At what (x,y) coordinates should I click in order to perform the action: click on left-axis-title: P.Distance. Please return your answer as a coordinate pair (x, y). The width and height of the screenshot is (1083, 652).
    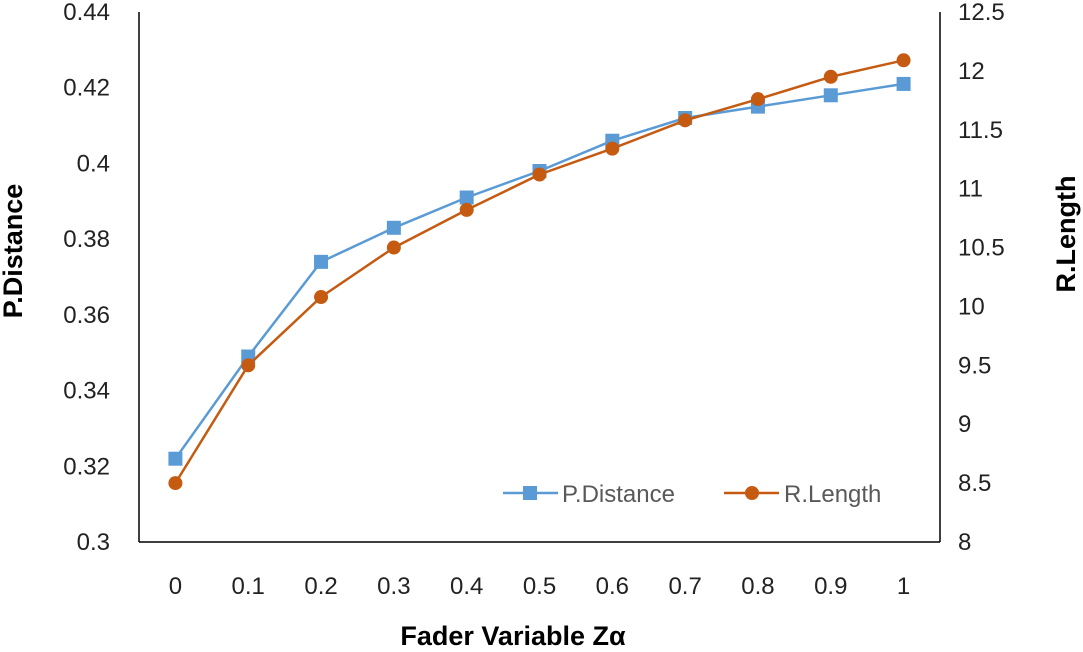
    Looking at the image, I should click on (14, 251).